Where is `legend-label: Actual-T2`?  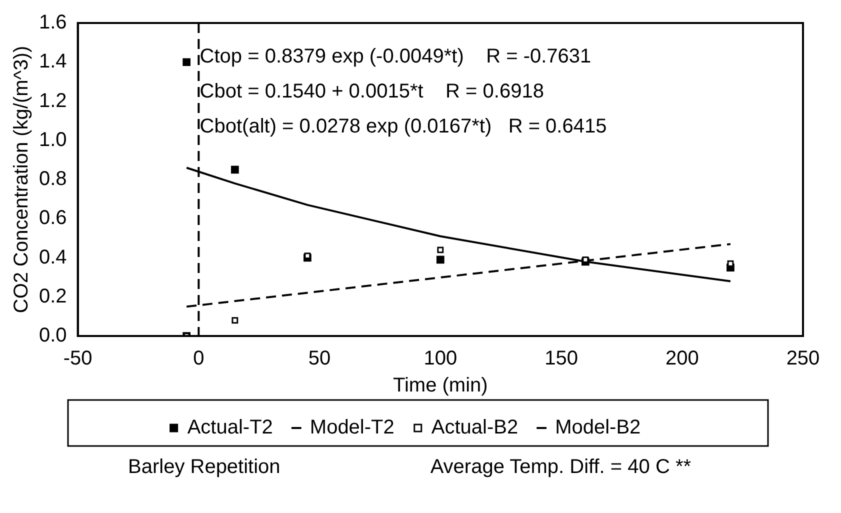
legend-label: Actual-T2 is located at coordinates (230, 427).